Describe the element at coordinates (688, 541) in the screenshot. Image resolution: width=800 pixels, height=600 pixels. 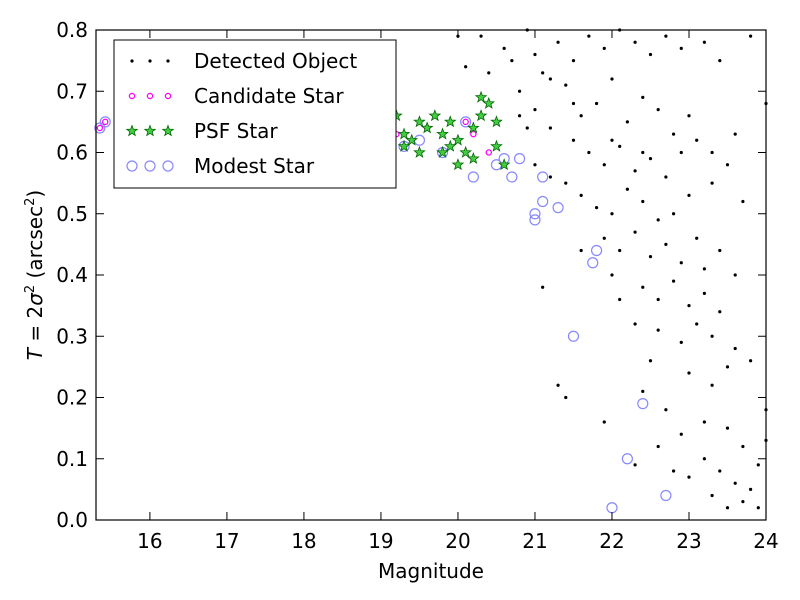
I see `x-tick-label: 23` at that location.